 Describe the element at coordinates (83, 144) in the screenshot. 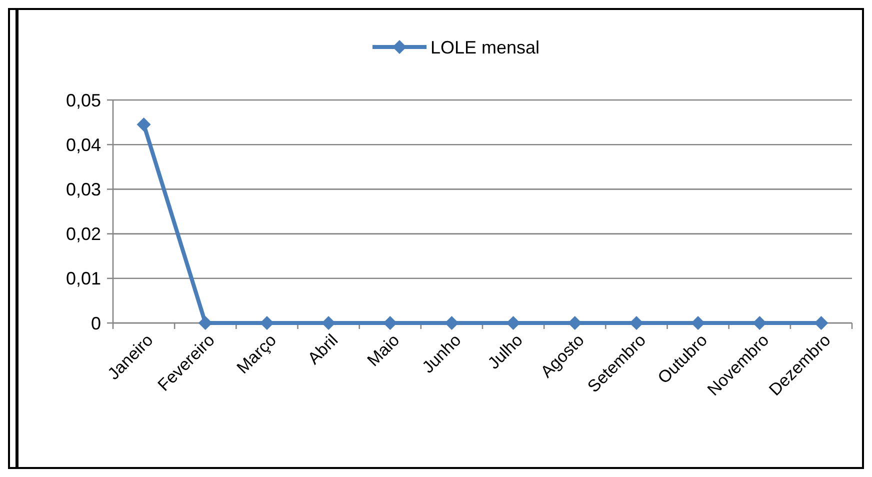

I see `y-tick-label: 0,04` at that location.